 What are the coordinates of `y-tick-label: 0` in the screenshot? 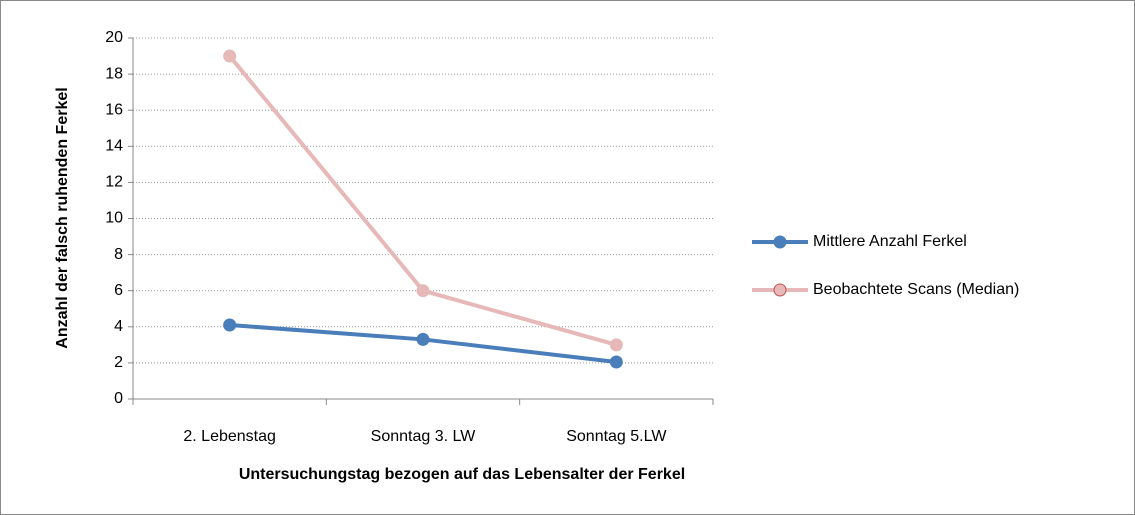 It's located at (118, 398).